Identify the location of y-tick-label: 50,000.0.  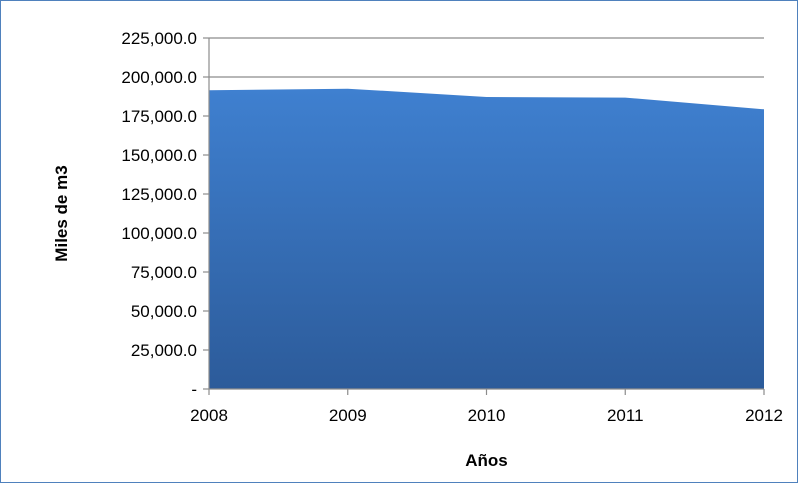
(164, 311).